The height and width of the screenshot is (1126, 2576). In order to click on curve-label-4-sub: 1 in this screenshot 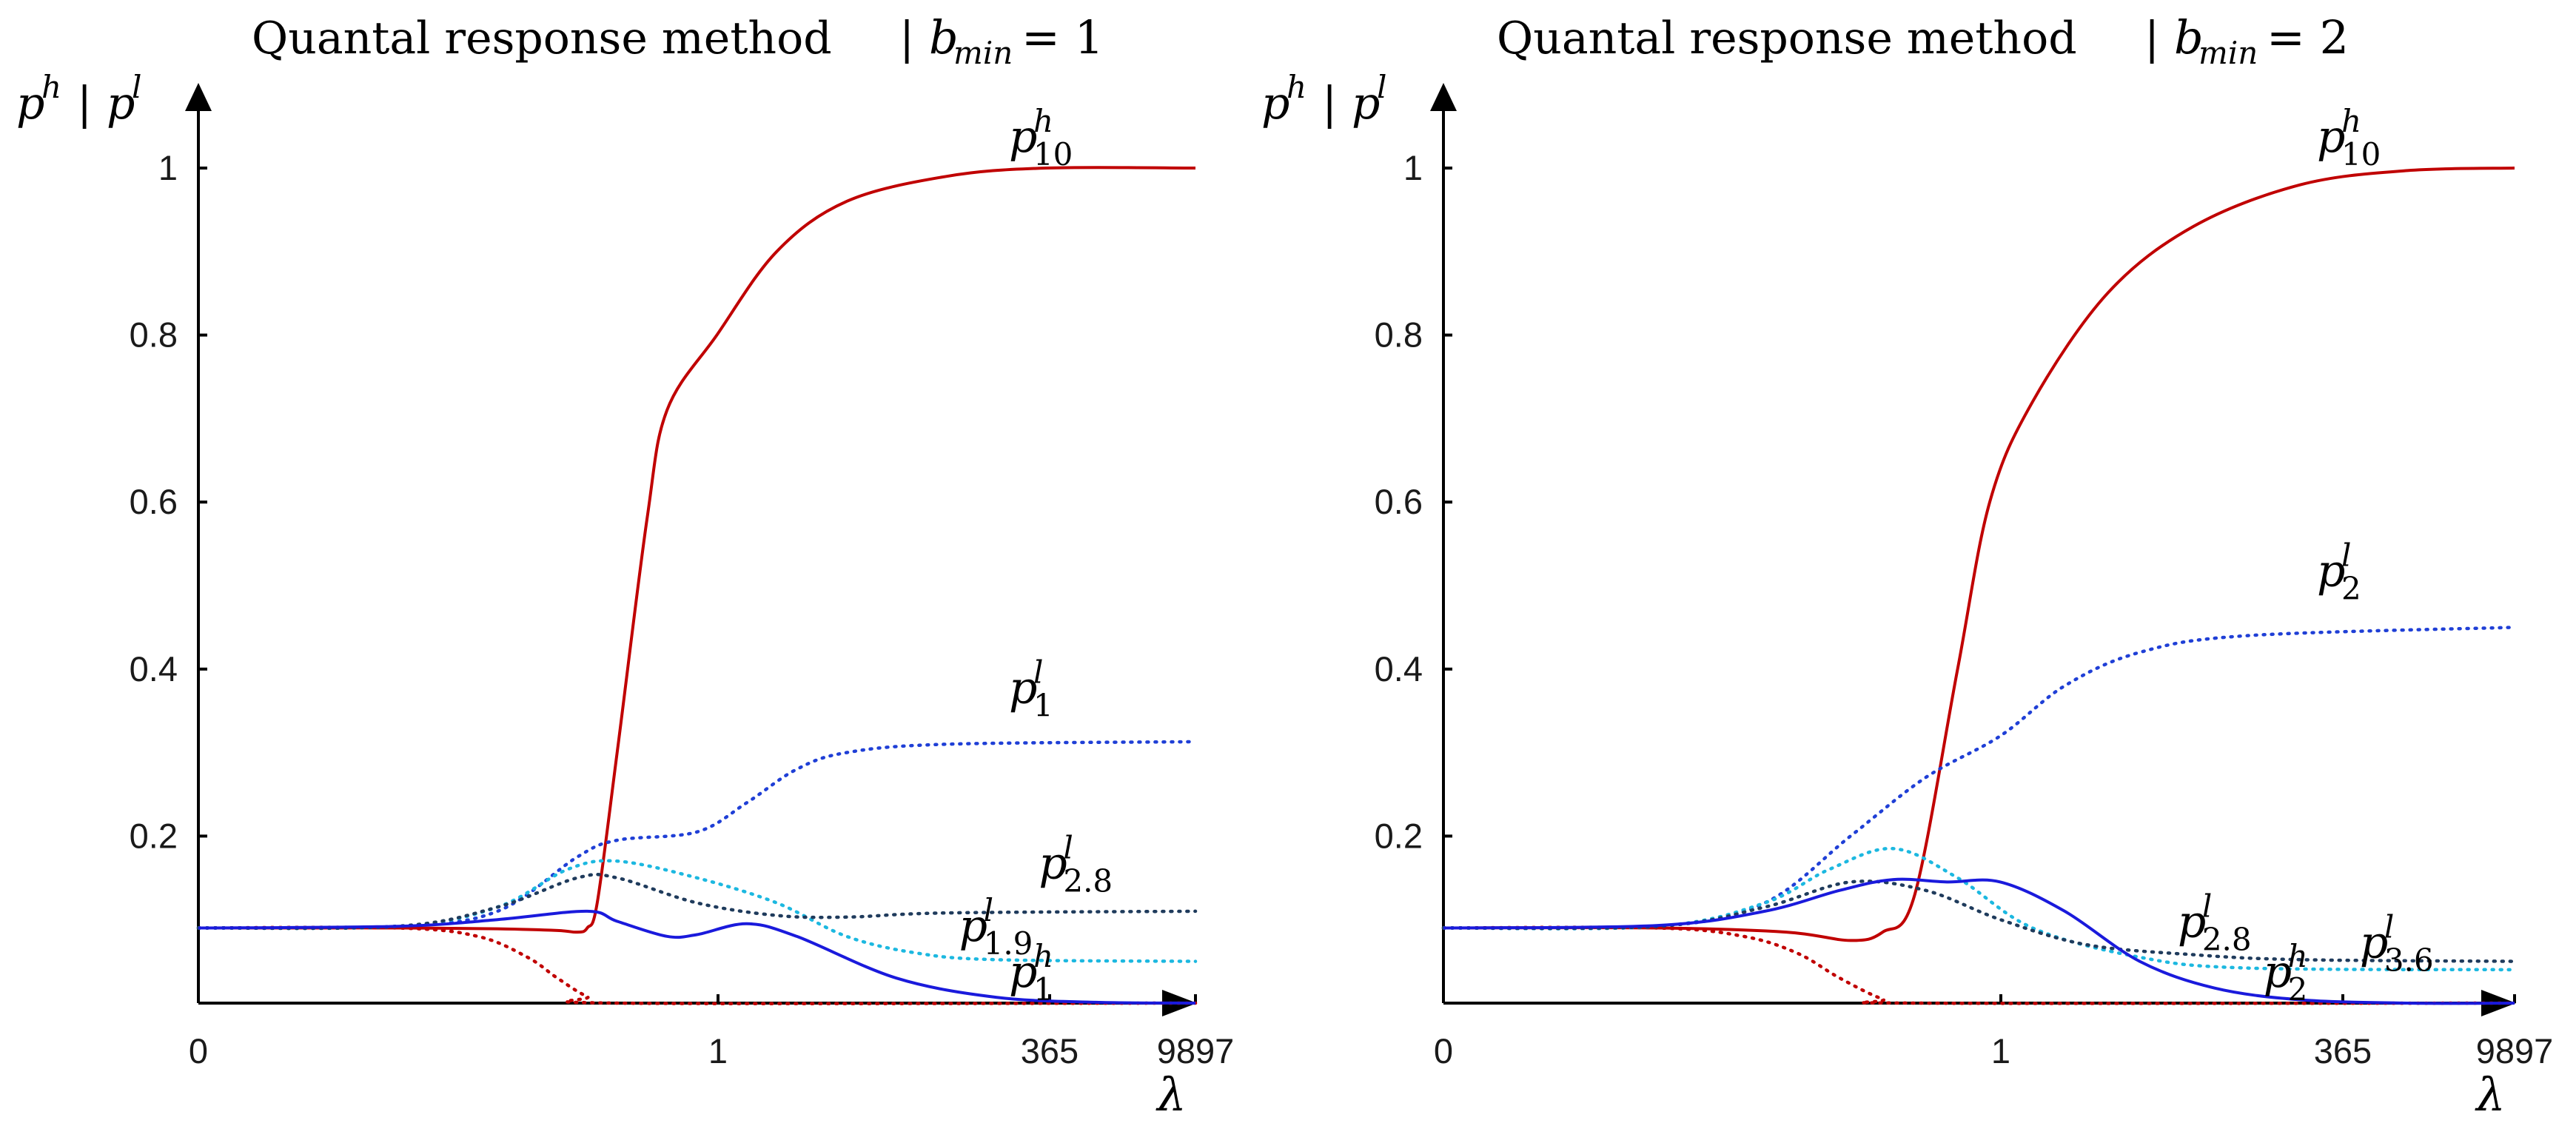, I will do `click(1043, 990)`.